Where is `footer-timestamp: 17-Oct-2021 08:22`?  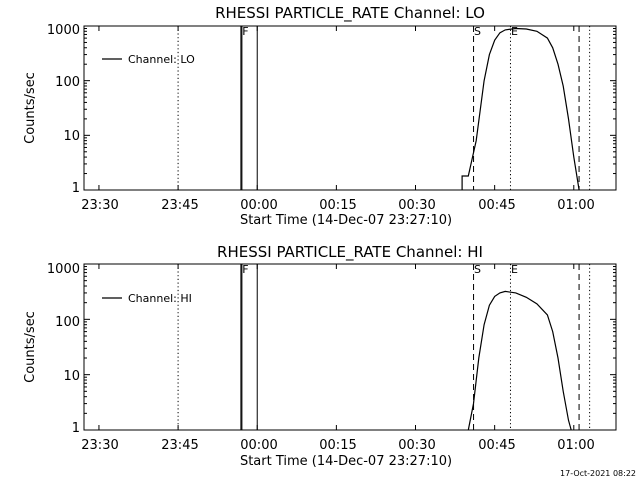
footer-timestamp: 17-Oct-2021 08:22 is located at coordinates (598, 473).